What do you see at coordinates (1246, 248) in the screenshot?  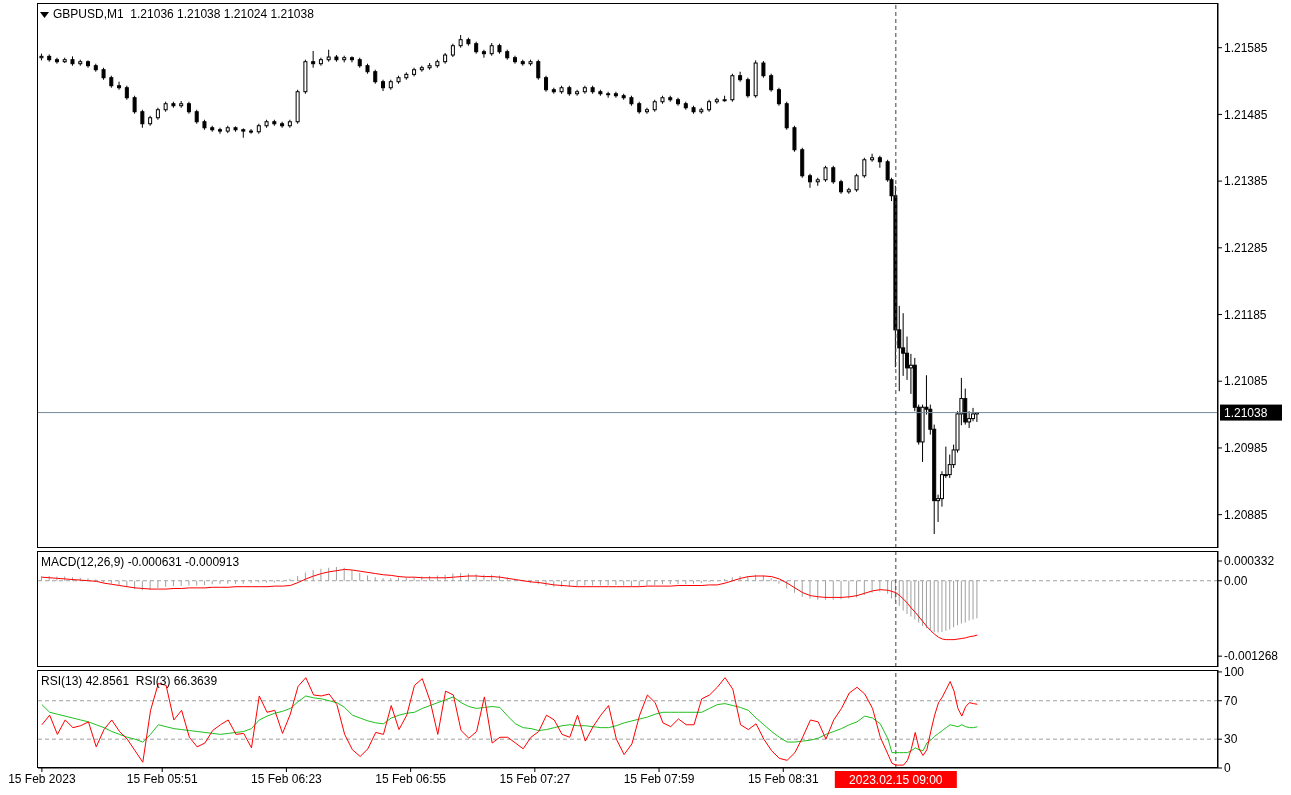 I see `y-tick-label: 1.21285` at bounding box center [1246, 248].